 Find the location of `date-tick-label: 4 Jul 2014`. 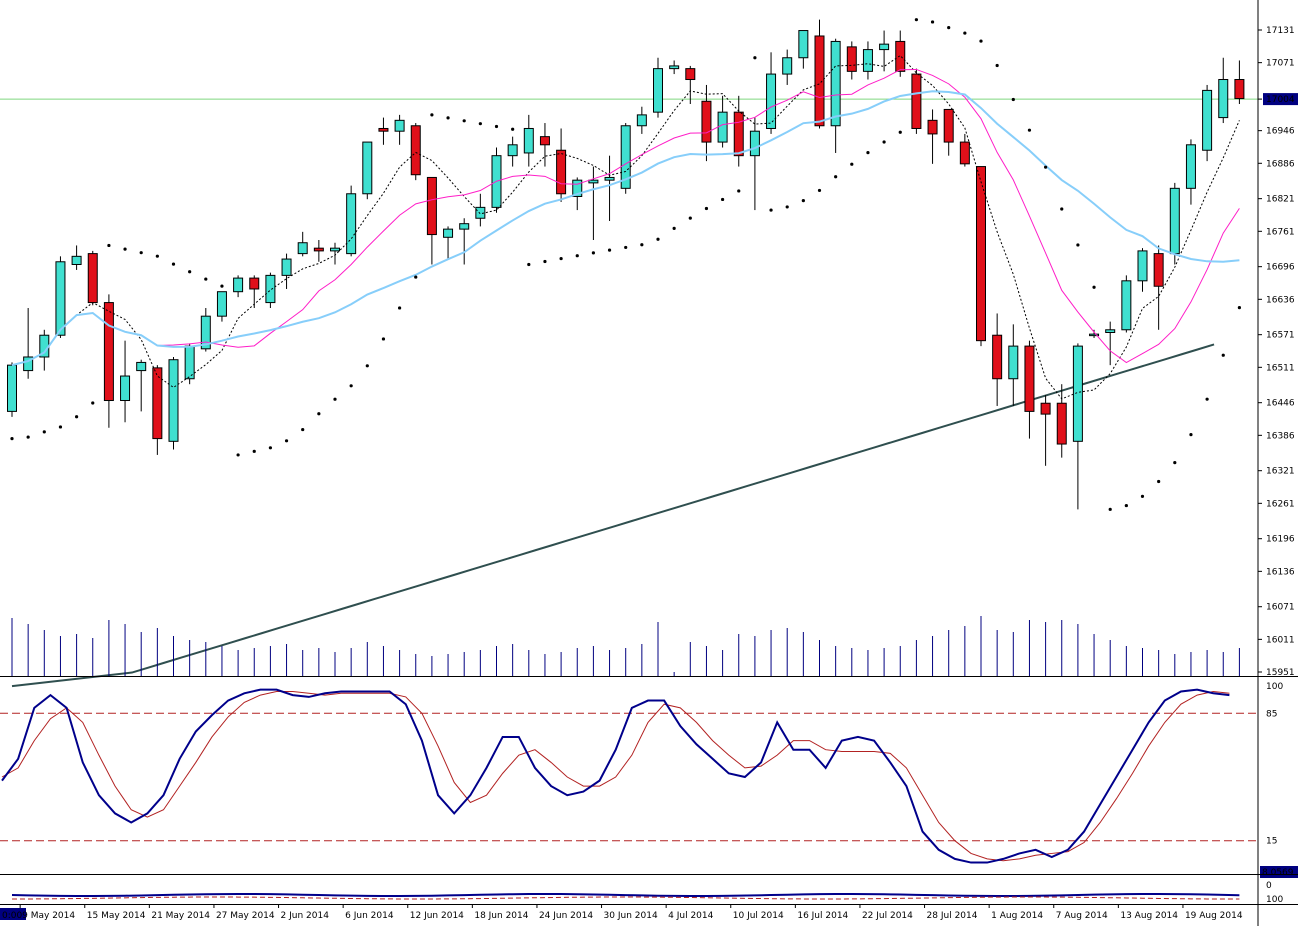

date-tick-label: 4 Jul 2014 is located at coordinates (690, 916).